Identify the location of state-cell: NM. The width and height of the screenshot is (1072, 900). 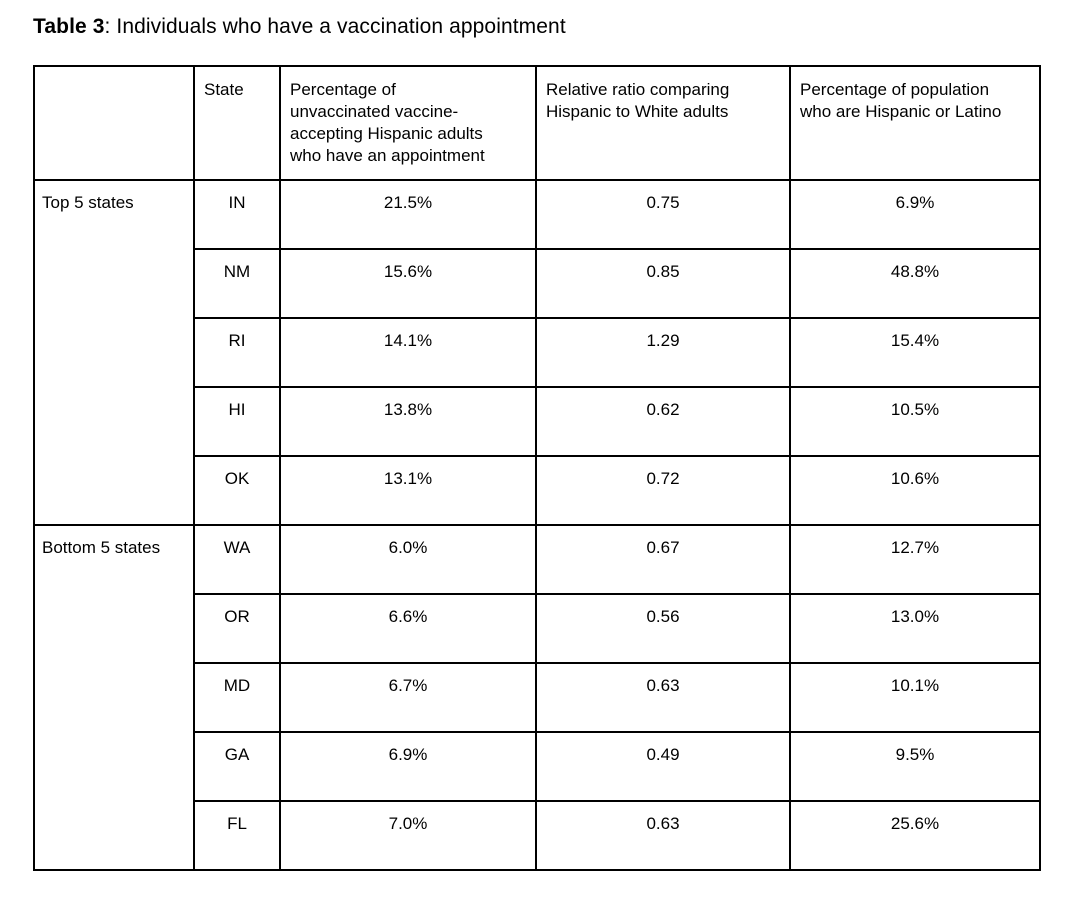
(237, 283).